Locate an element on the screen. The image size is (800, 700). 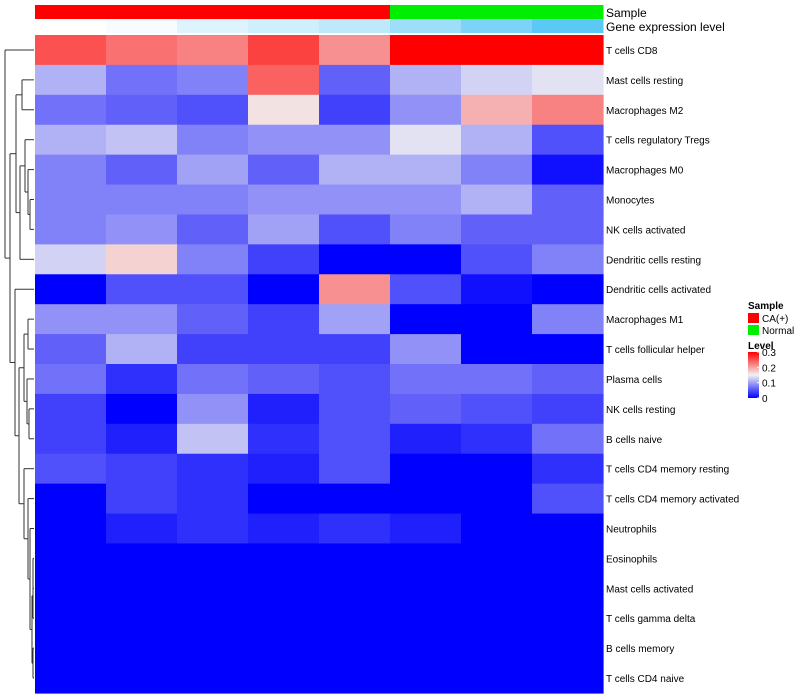
row-label-b-cells-memory: B cells memory is located at coordinates (640, 649).